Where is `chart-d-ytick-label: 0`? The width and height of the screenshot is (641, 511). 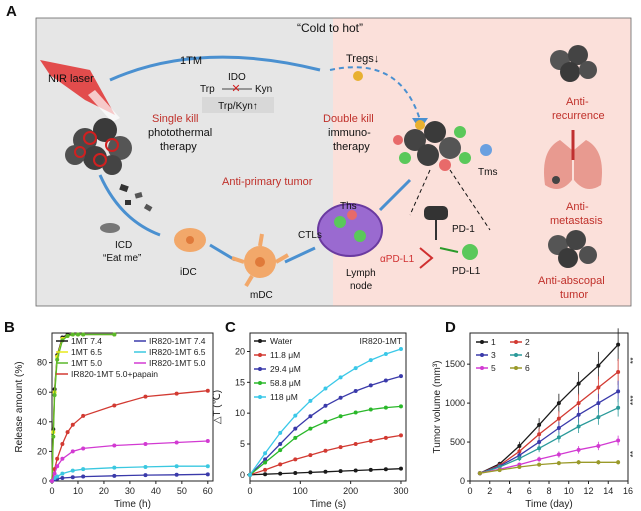 chart-d-ytick-label: 0 is located at coordinates (462, 481).